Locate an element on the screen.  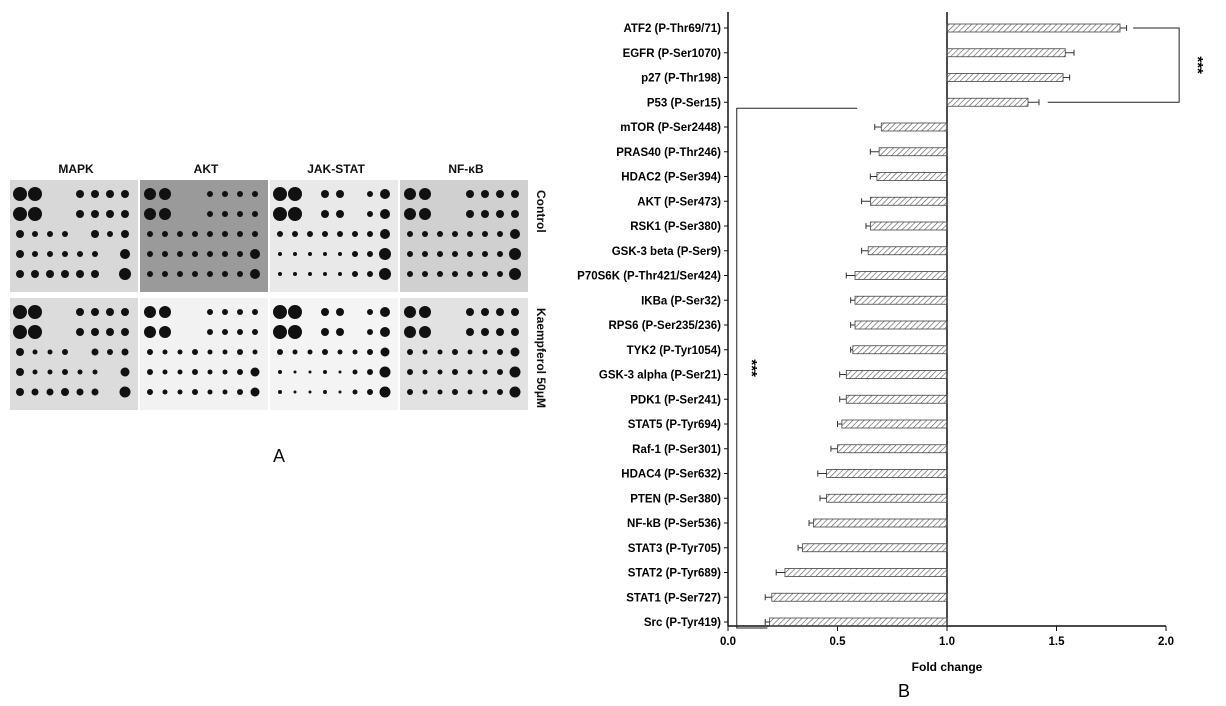
category-label: GSK-3 alpha (P-Ser21) is located at coordinates (660, 376).